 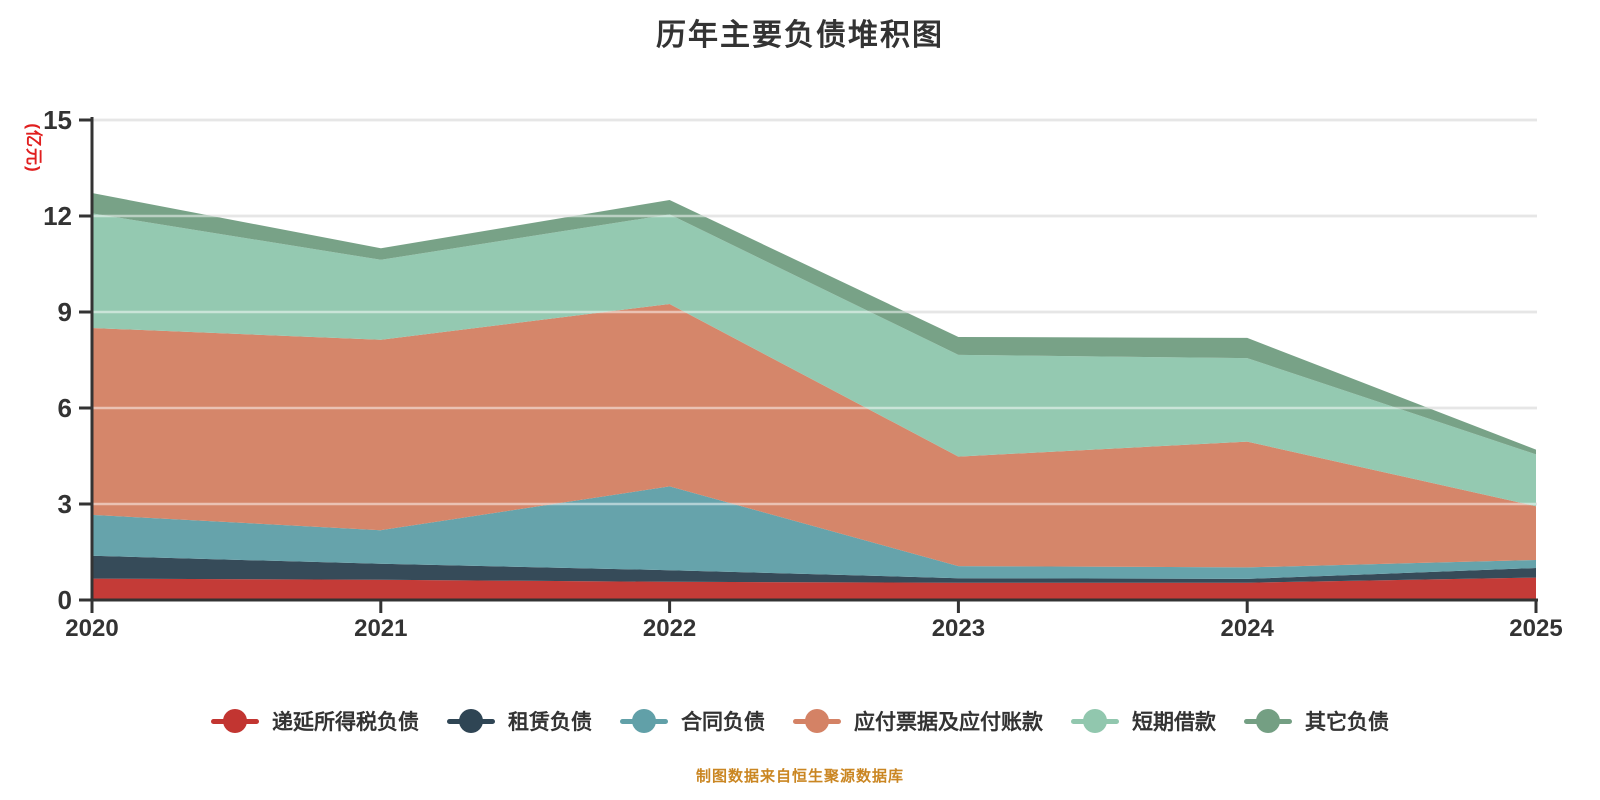 I want to click on y-tick-label: 3, so click(x=65, y=504).